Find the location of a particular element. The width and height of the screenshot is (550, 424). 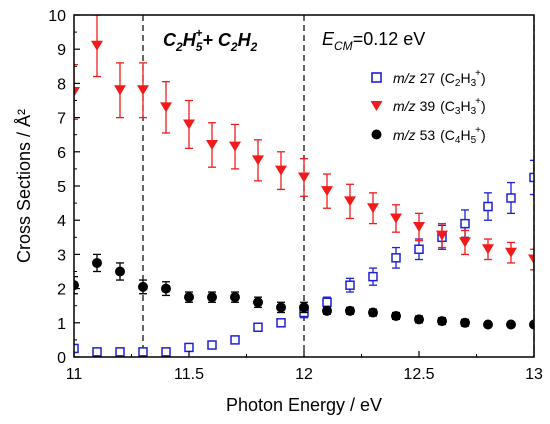

y-tick-label: 5 is located at coordinates (61, 187).